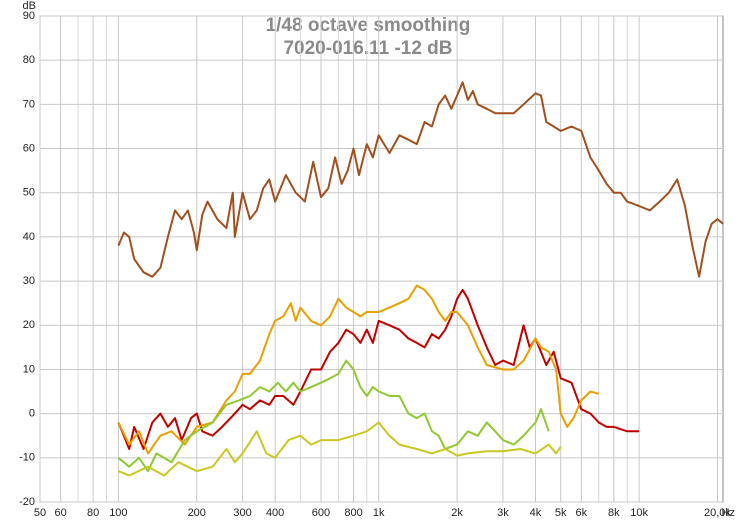 This screenshot has width=737, height=528. Describe the element at coordinates (275, 513) in the screenshot. I see `x-tick-label: 400` at that location.